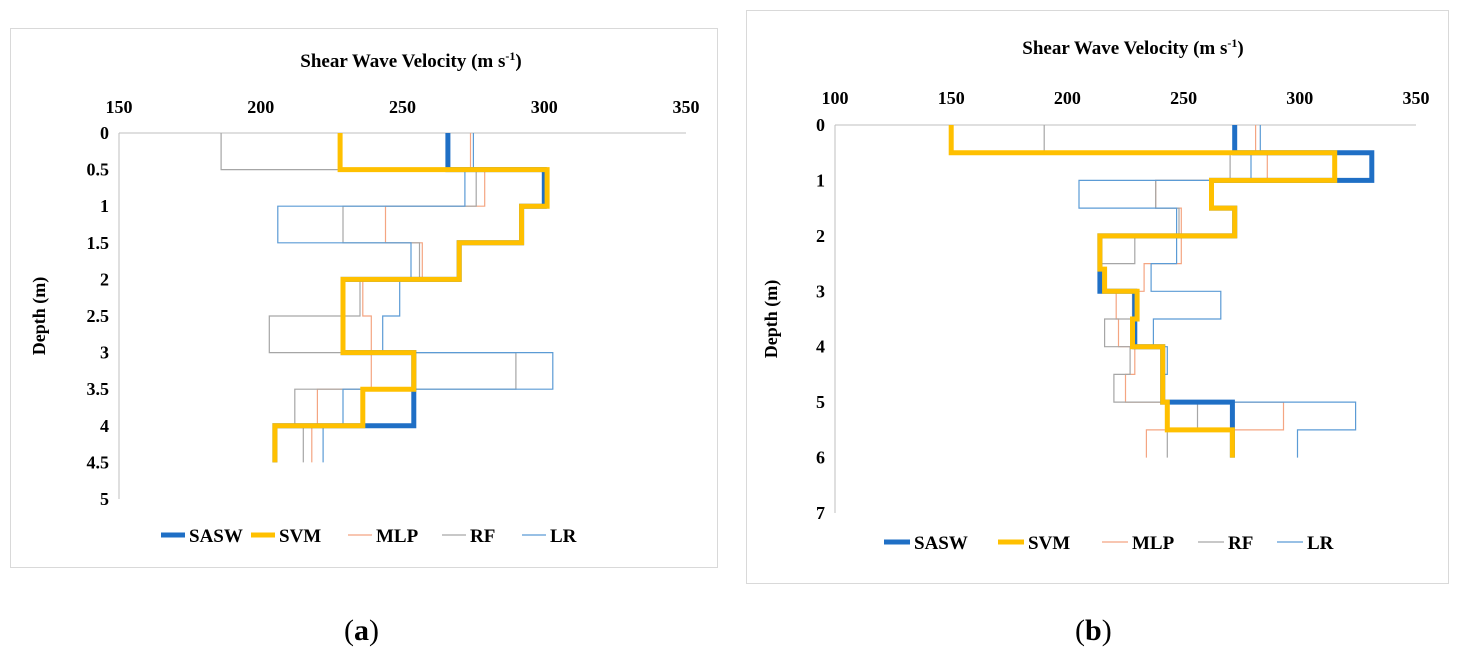 This screenshot has width=1459, height=653. What do you see at coordinates (98, 316) in the screenshot?
I see `y-tick-label: 2.5` at bounding box center [98, 316].